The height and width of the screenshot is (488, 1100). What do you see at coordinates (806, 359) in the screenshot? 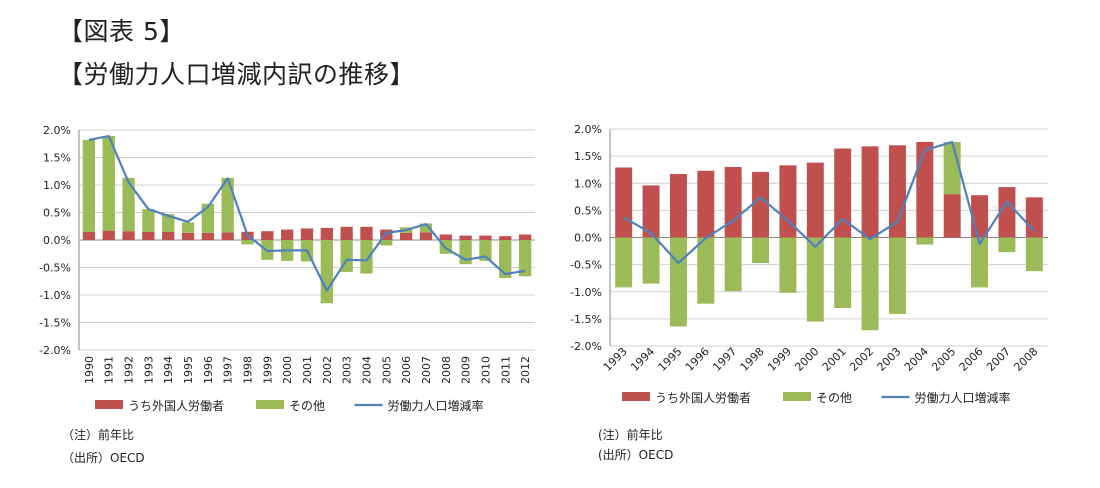
I see `x-tick-label: 2000` at bounding box center [806, 359].